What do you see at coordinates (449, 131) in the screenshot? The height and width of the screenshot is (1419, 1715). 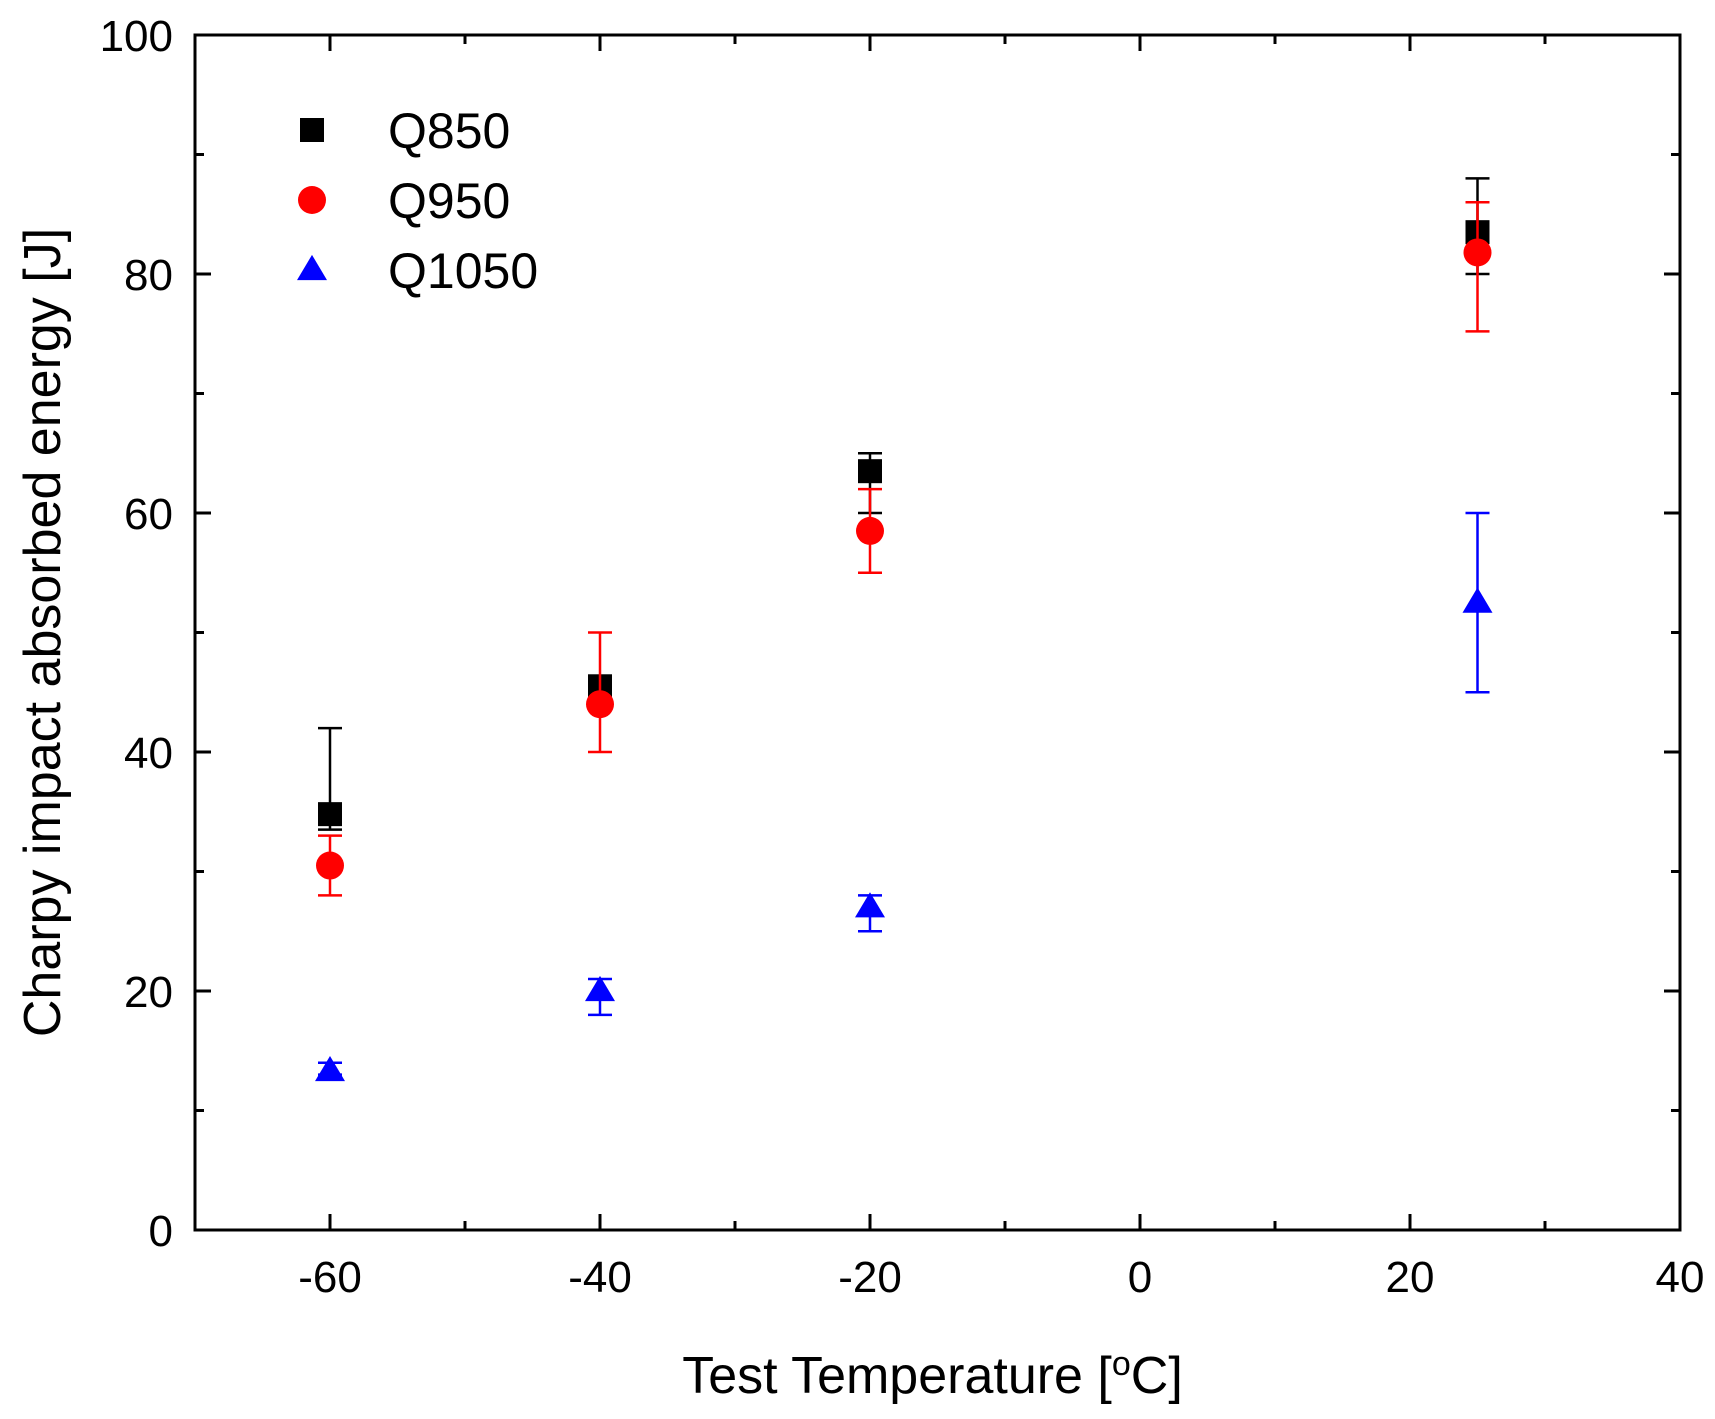 I see `legend-label: Q850` at bounding box center [449, 131].